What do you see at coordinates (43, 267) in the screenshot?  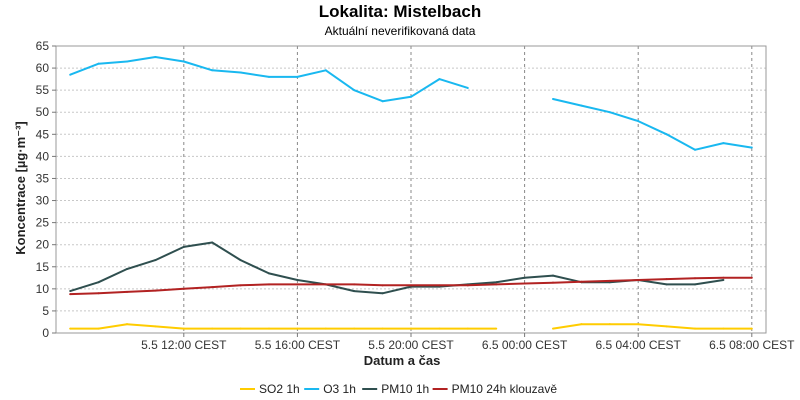 I see `y-tick-label: 15` at bounding box center [43, 267].